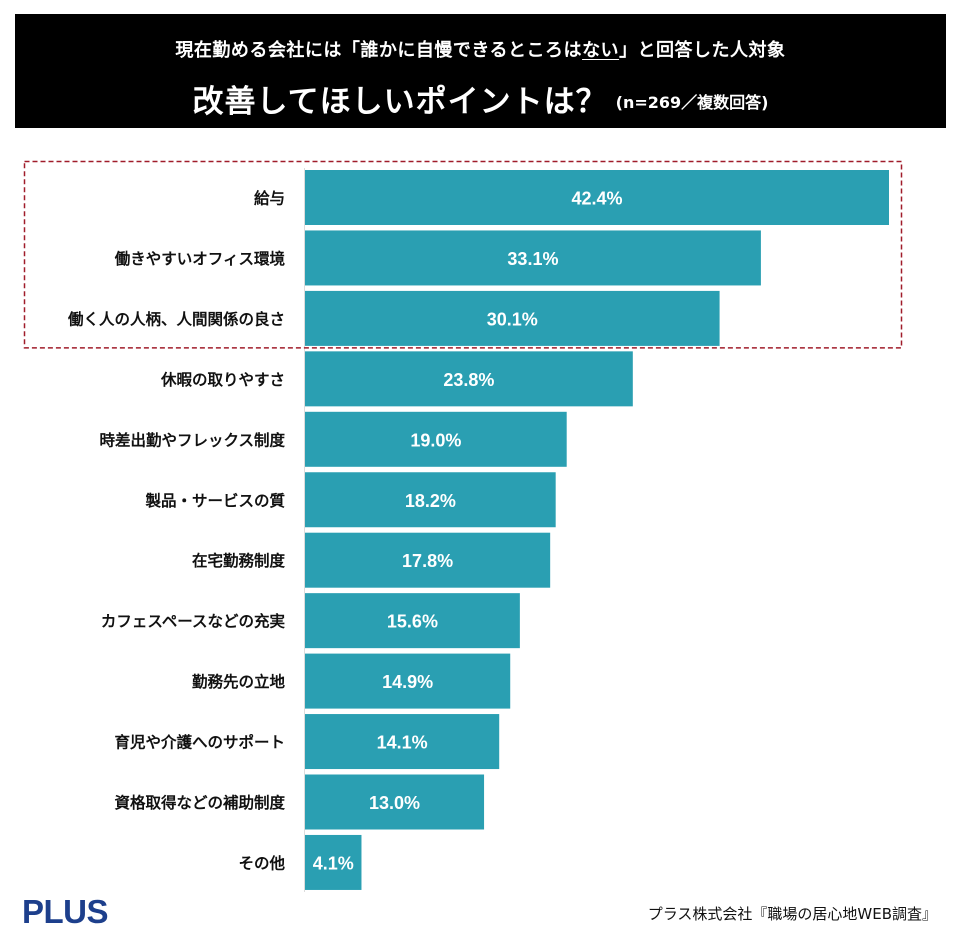  I want to click on category-label-10: 資格取得などの補助制度, so click(199, 802).